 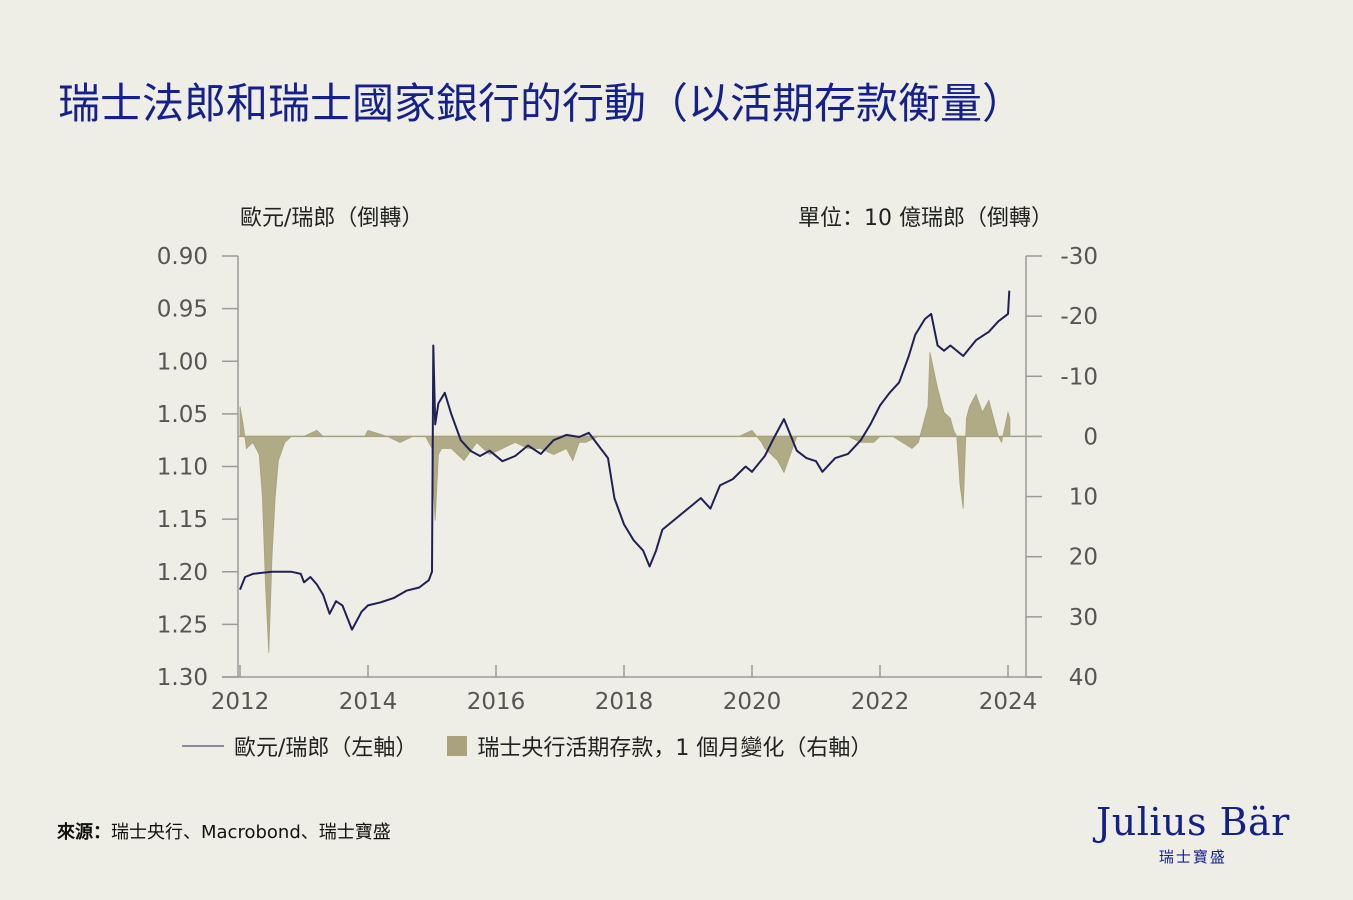 What do you see at coordinates (1090, 437) in the screenshot?
I see `right-tick-label: 0` at bounding box center [1090, 437].